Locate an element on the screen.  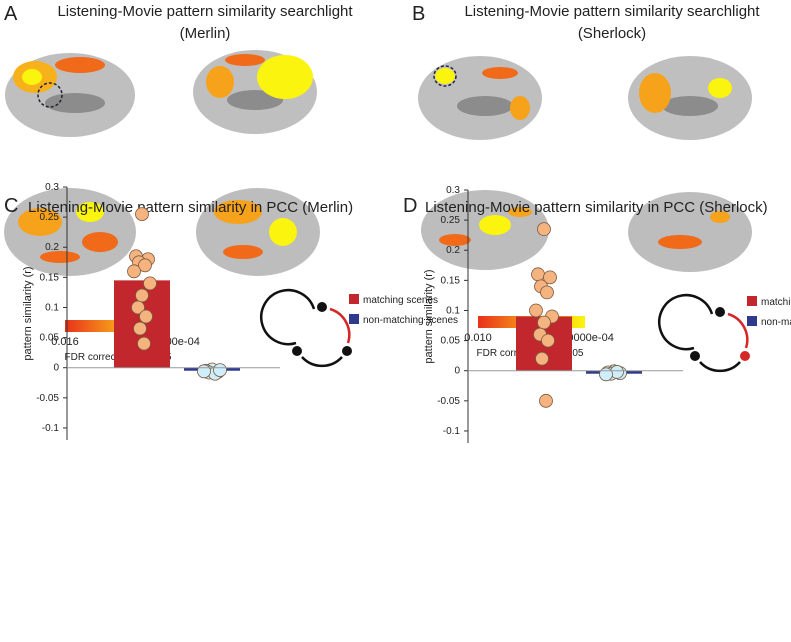
colorbar-min: 0.010 is located at coordinates (478, 338).